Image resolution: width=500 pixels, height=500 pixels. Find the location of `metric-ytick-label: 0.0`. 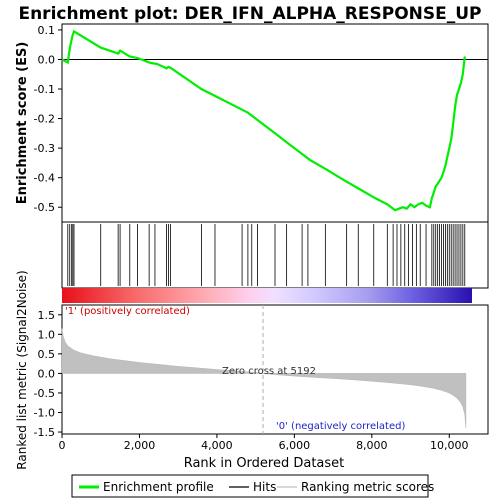

metric-ytick-label: 0.0 is located at coordinates (47, 373).